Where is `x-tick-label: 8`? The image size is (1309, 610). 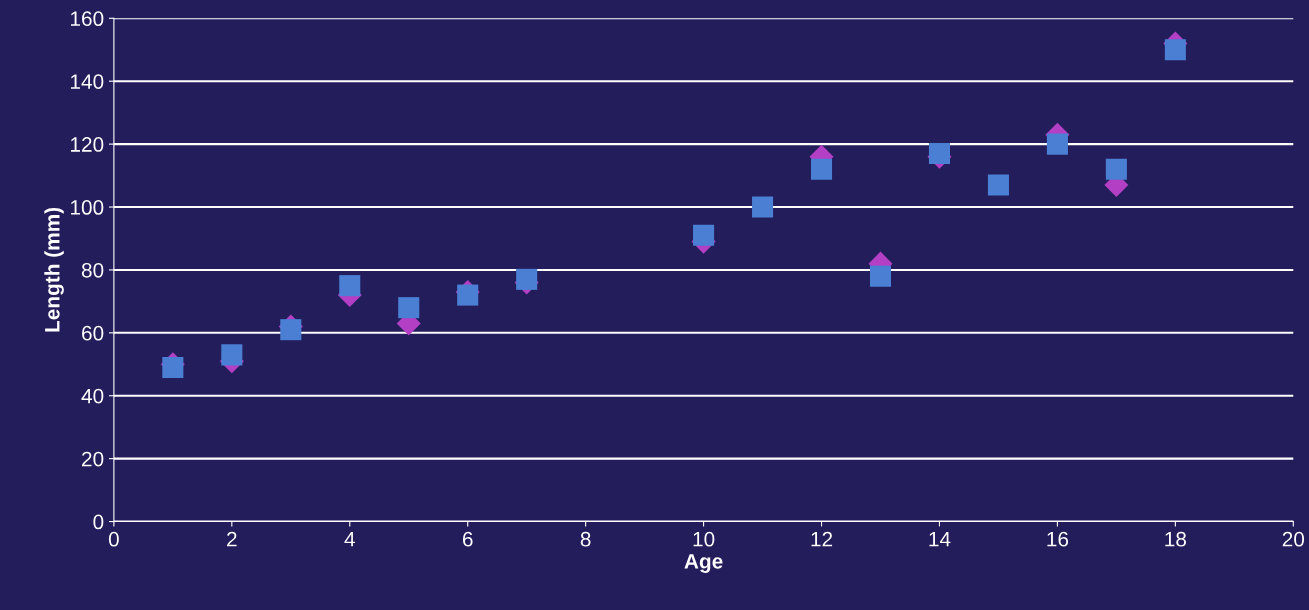
x-tick-label: 8 is located at coordinates (585, 539).